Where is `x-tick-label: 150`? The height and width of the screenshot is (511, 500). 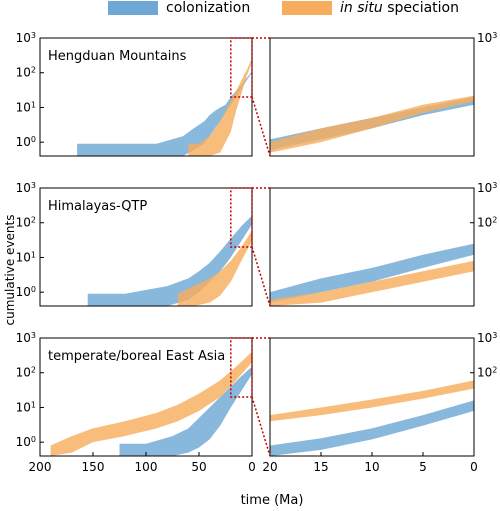
x-tick-label: 150 is located at coordinates (93, 467).